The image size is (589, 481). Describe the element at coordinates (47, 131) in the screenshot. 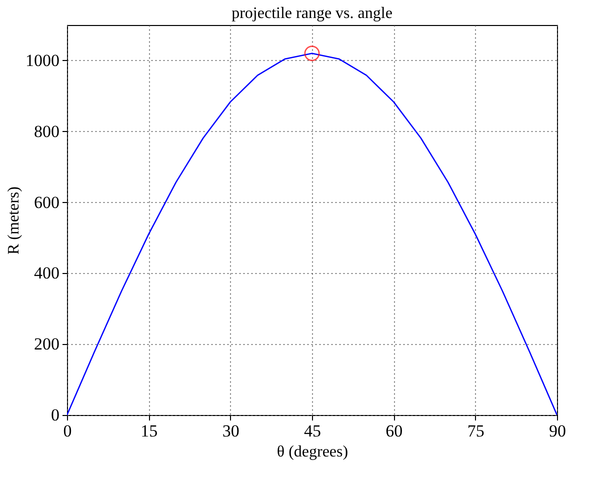

I see `y-tick-label: 800` at that location.